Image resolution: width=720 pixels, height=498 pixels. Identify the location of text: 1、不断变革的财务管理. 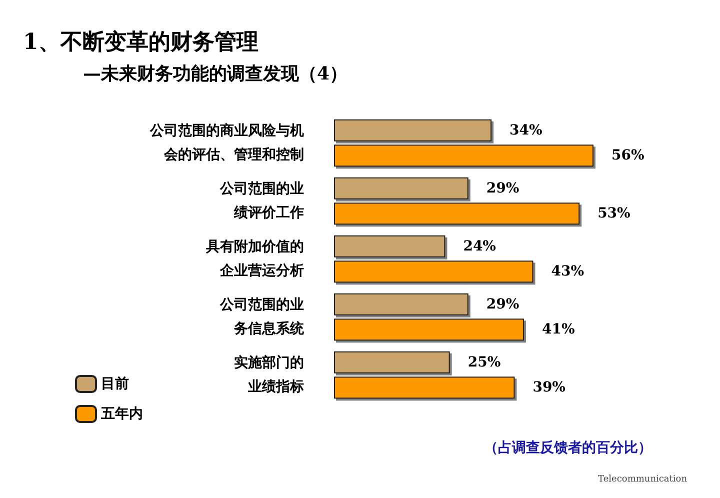
(140, 42).